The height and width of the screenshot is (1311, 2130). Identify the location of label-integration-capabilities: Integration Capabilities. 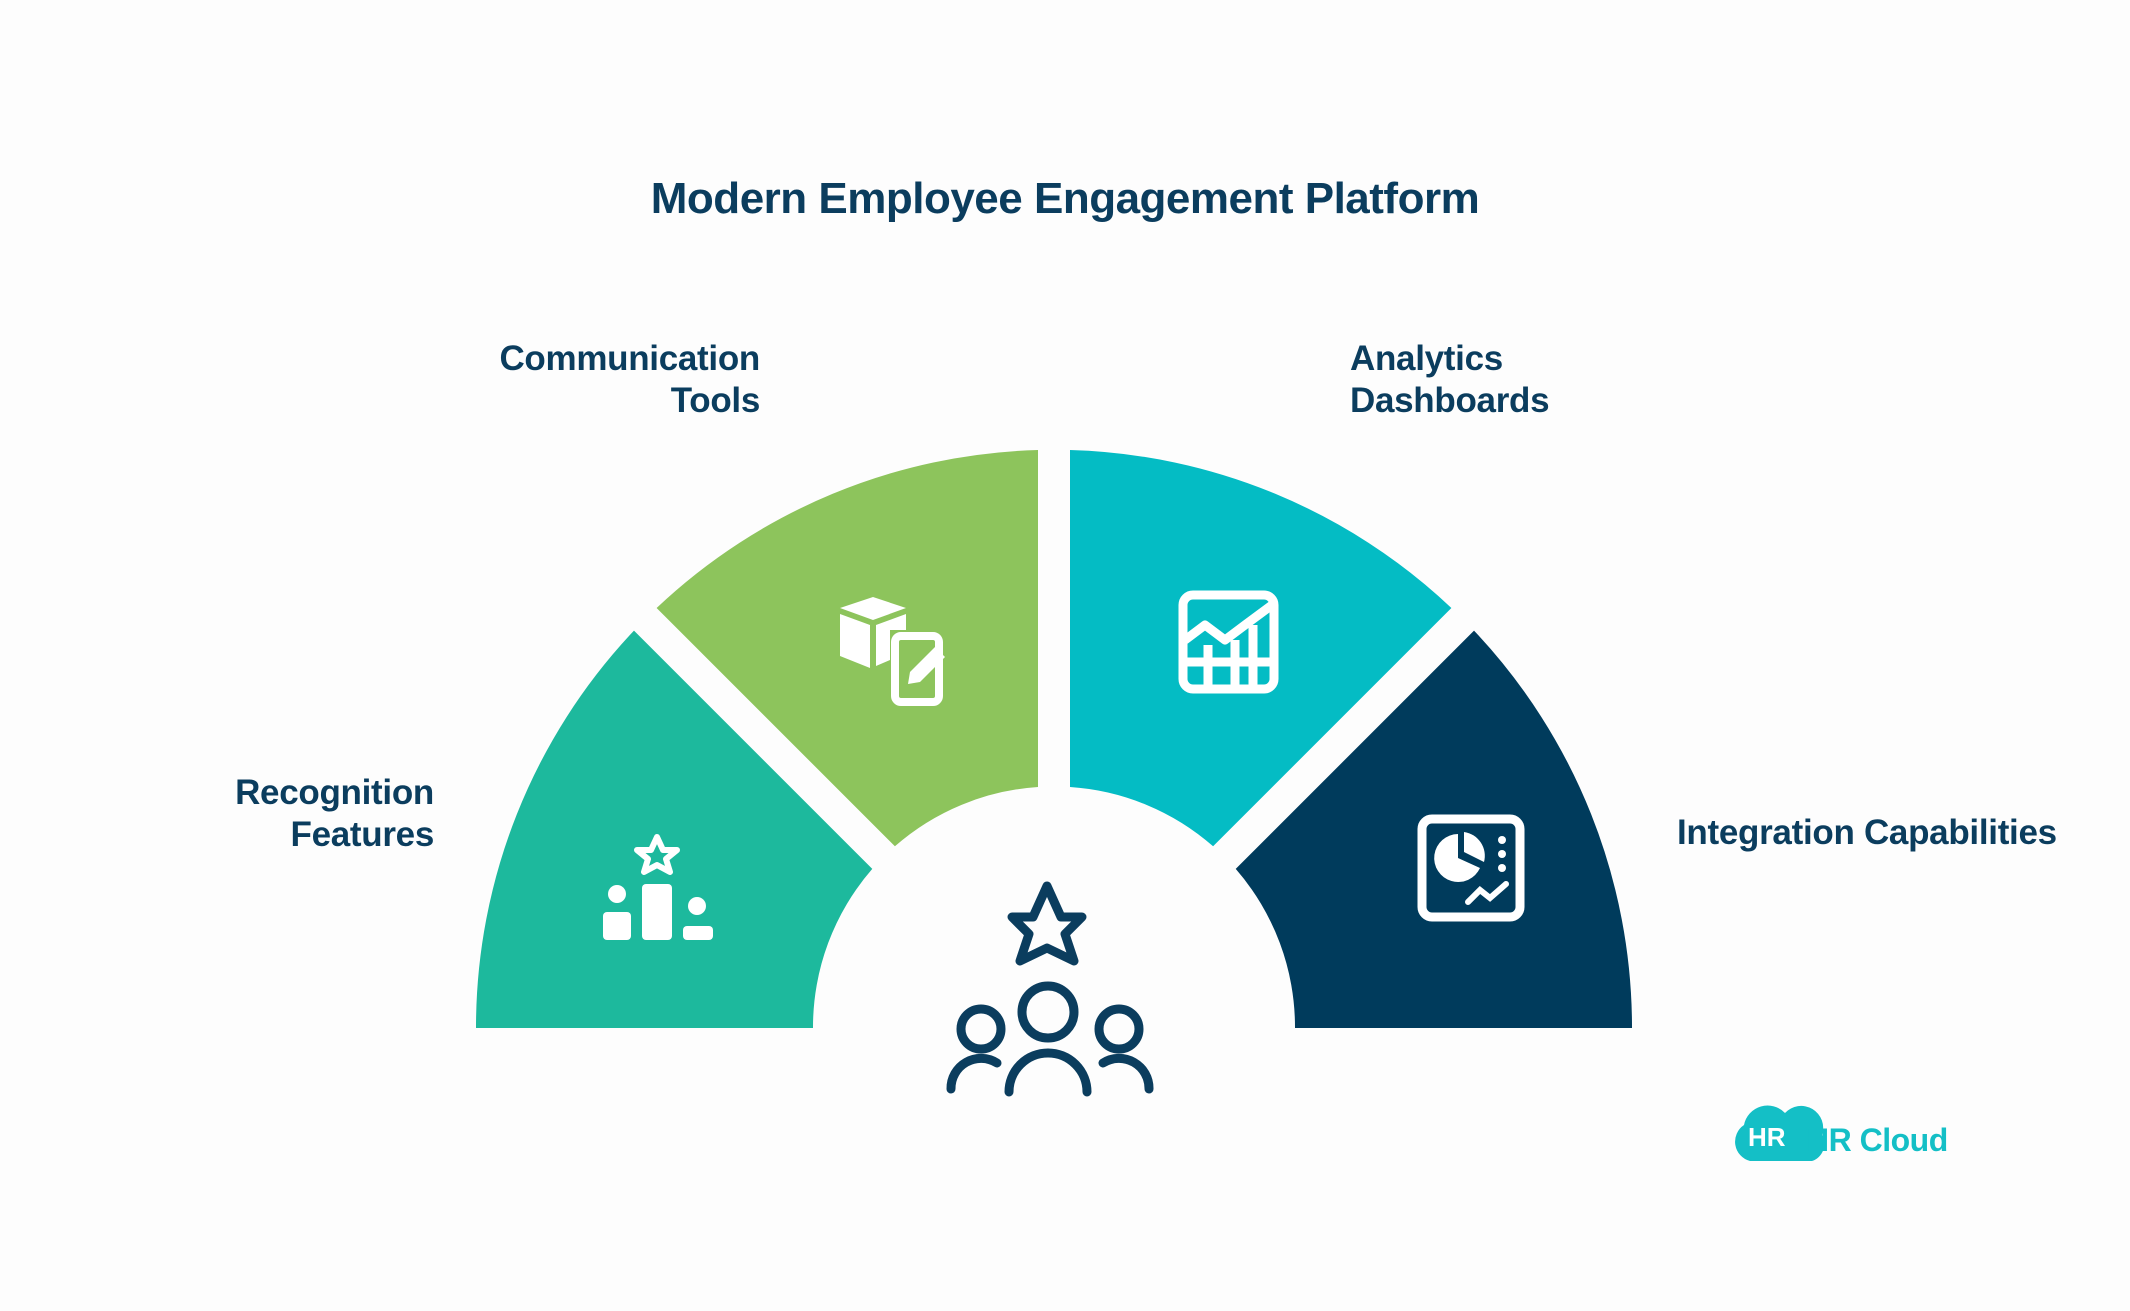
(1867, 833).